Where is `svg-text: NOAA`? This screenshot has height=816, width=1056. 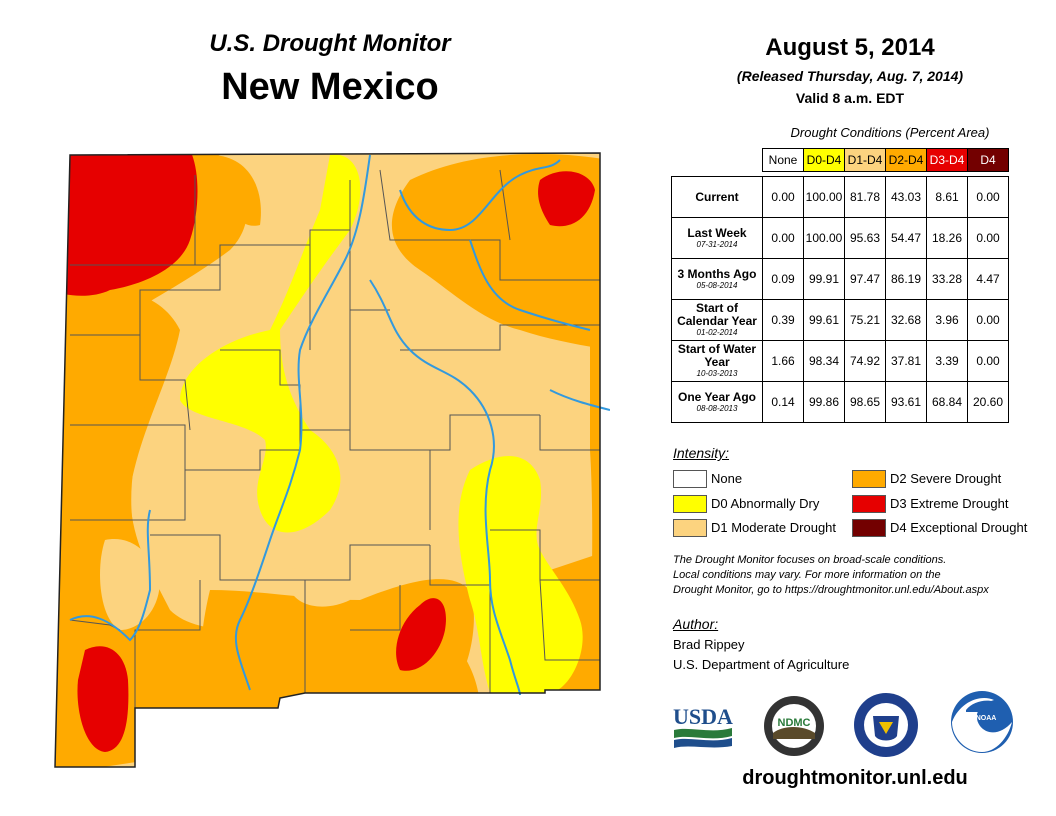
svg-text: NOAA is located at coordinates (986, 718).